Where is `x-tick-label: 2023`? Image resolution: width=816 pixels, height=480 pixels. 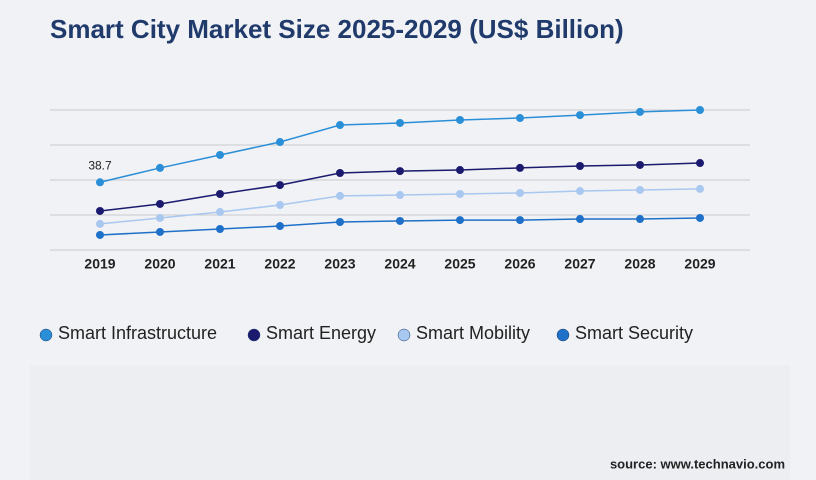 x-tick-label: 2023 is located at coordinates (339, 264).